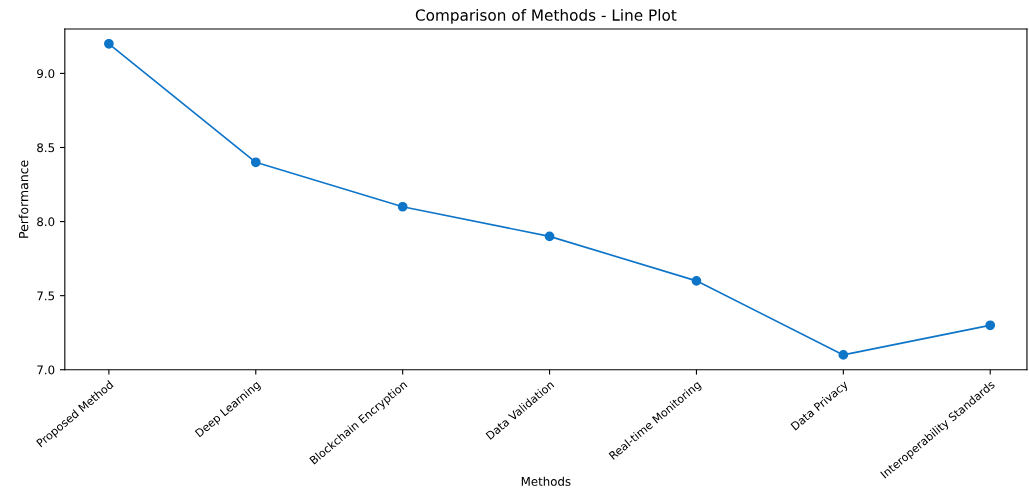 The width and height of the screenshot is (1029, 491). What do you see at coordinates (23, 199) in the screenshot?
I see `y-axis-title: Performance` at bounding box center [23, 199].